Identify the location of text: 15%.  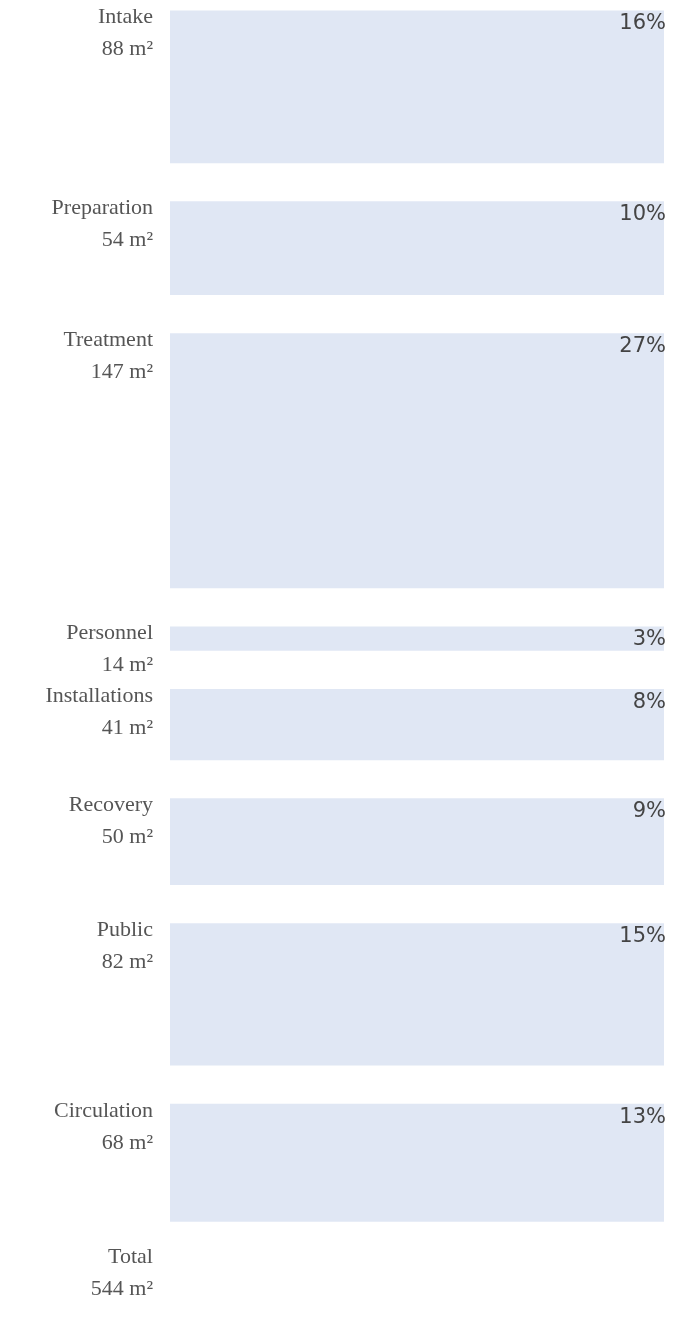
(642, 935).